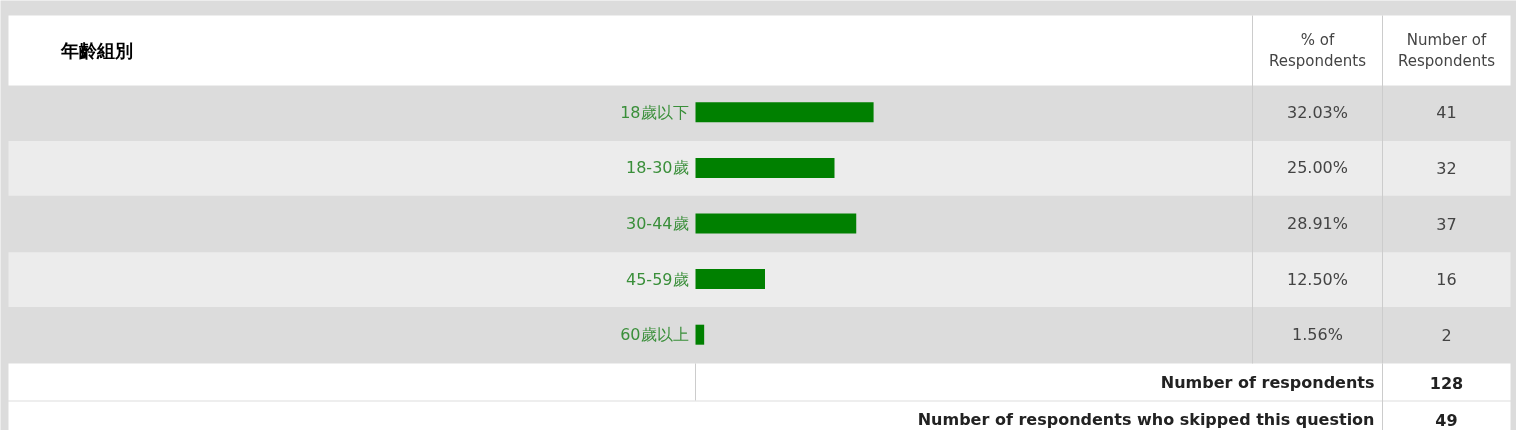  Describe the element at coordinates (654, 112) in the screenshot. I see `y-tick-label: 18歲以下` at that location.